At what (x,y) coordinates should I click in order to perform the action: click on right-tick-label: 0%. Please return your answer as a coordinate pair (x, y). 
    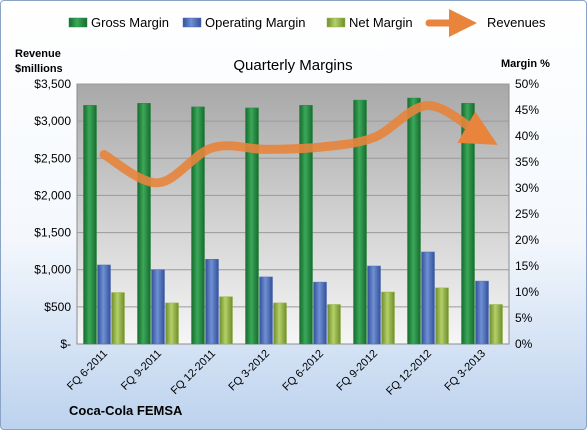
    Looking at the image, I should click on (524, 344).